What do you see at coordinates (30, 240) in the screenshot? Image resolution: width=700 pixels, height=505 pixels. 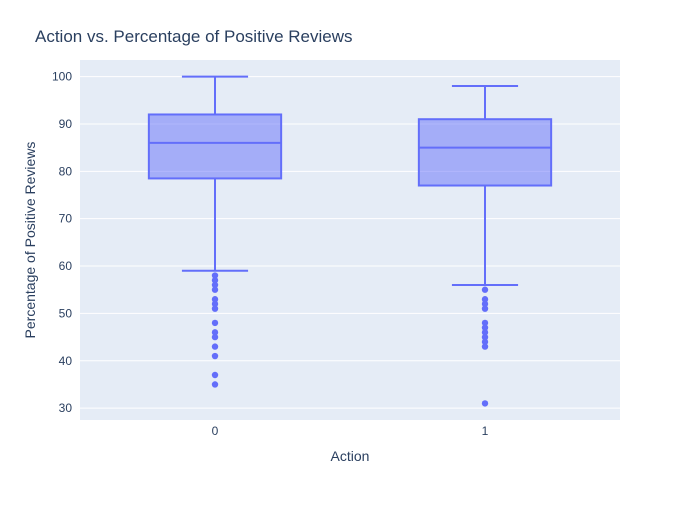 I see `y-axis-title: Percentage of Positive Reviews` at bounding box center [30, 240].